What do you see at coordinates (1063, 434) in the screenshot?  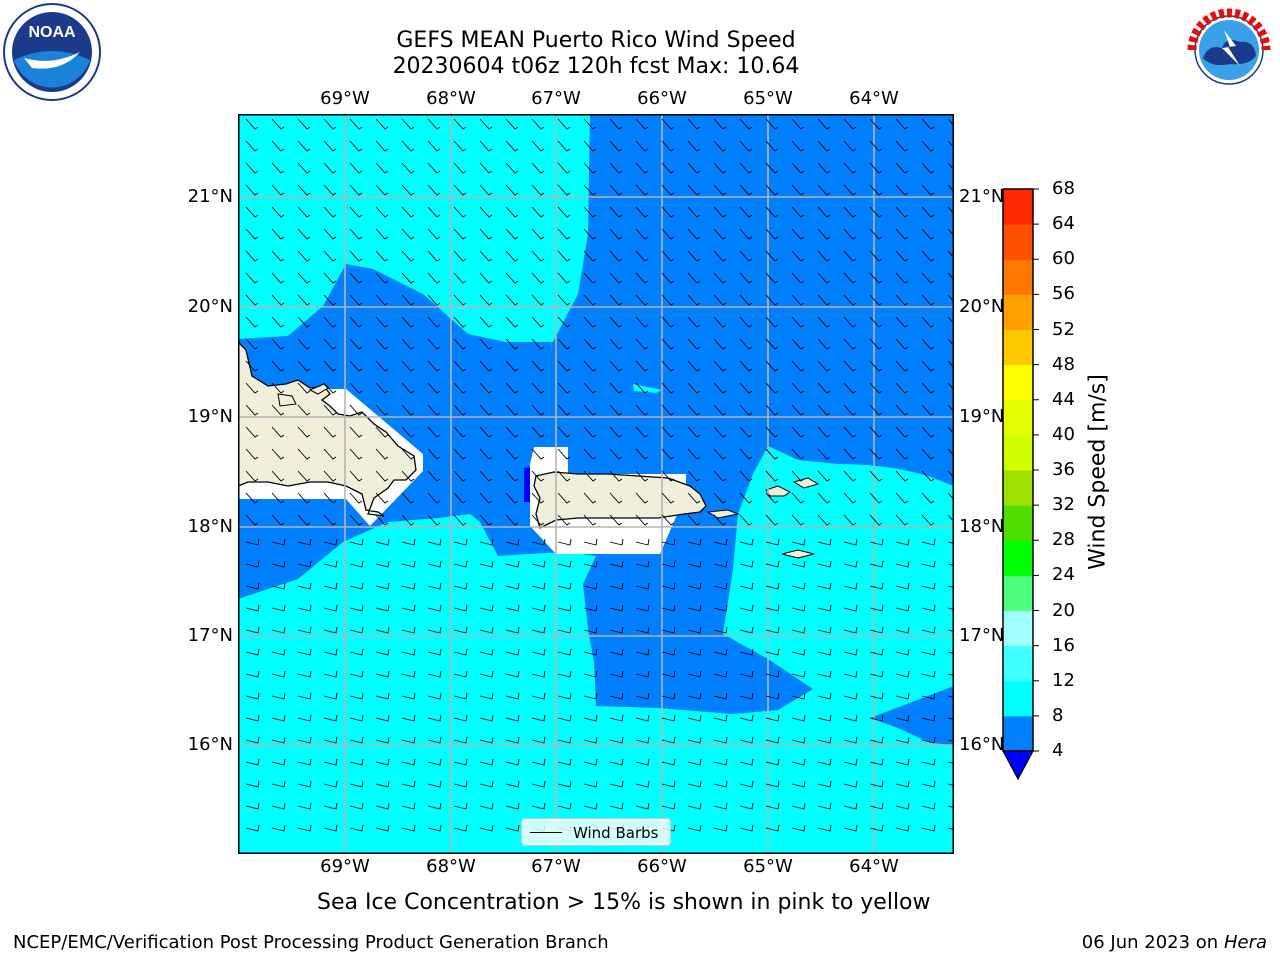 I see `colorbar-tick-label: 40` at bounding box center [1063, 434].